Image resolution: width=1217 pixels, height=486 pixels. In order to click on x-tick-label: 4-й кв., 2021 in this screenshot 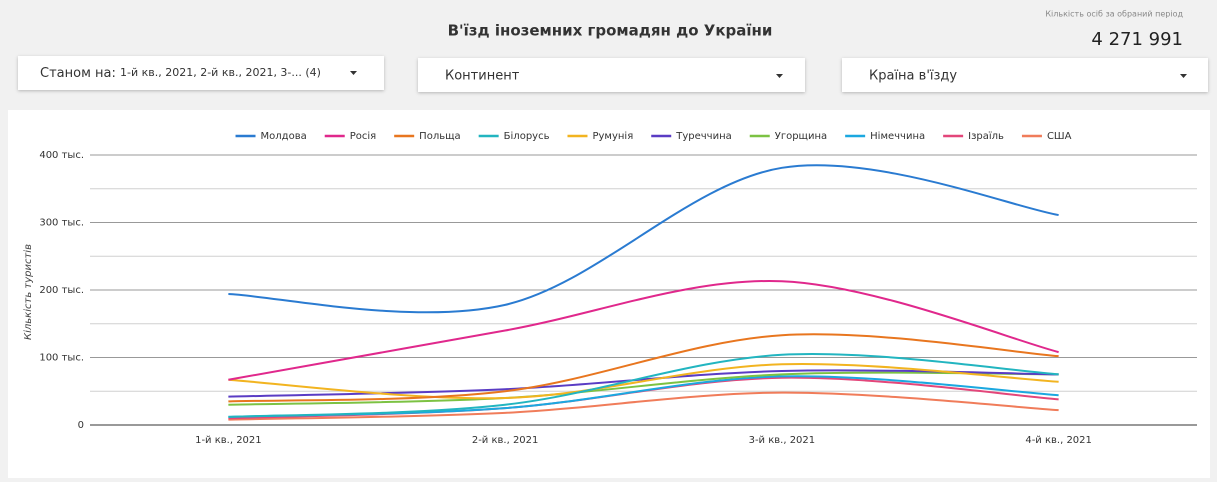, I will do `click(1058, 440)`.